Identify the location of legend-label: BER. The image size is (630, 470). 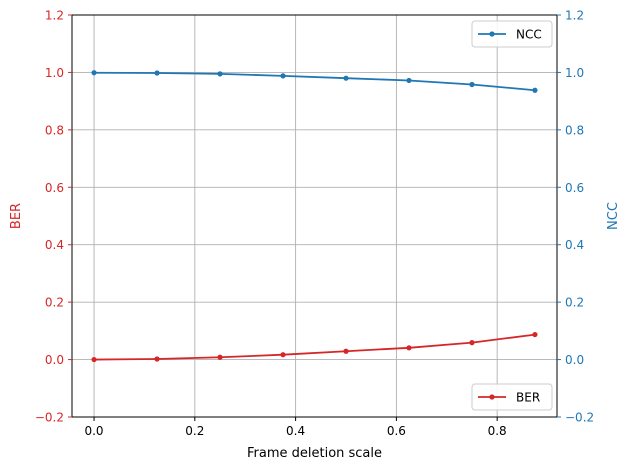
(528, 398).